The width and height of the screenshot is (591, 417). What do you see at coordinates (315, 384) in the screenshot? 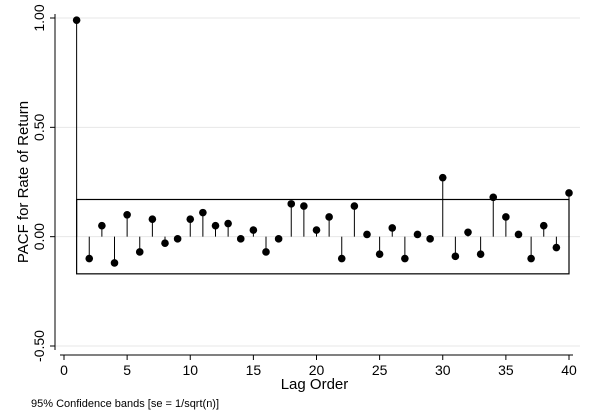
I see `x-axis-title: Lag Order` at bounding box center [315, 384].